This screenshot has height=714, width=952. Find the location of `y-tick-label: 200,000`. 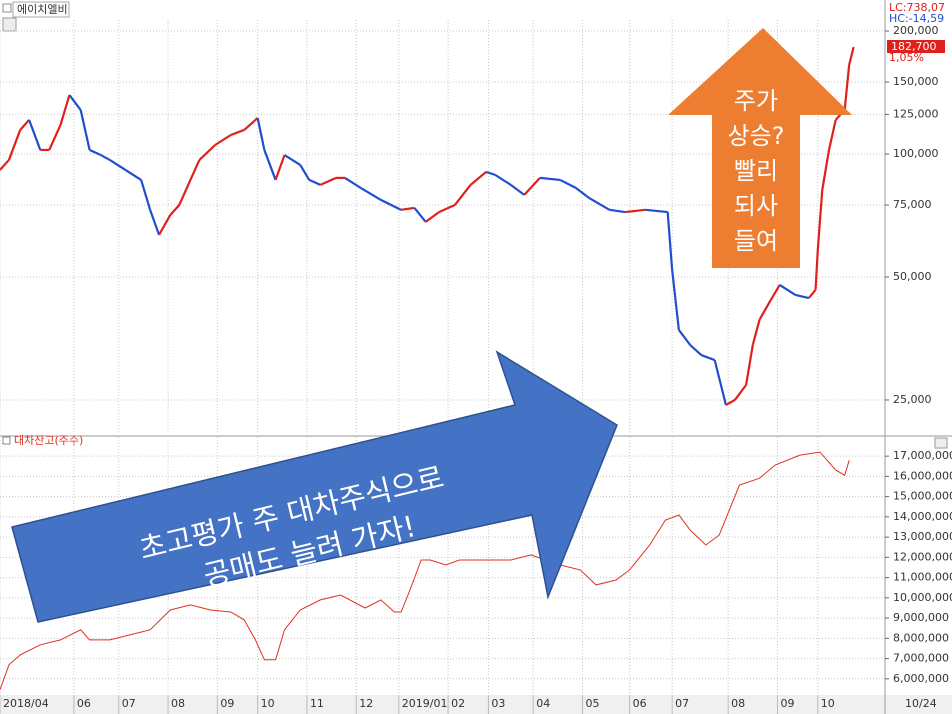

y-tick-label: 200,000 is located at coordinates (916, 30).